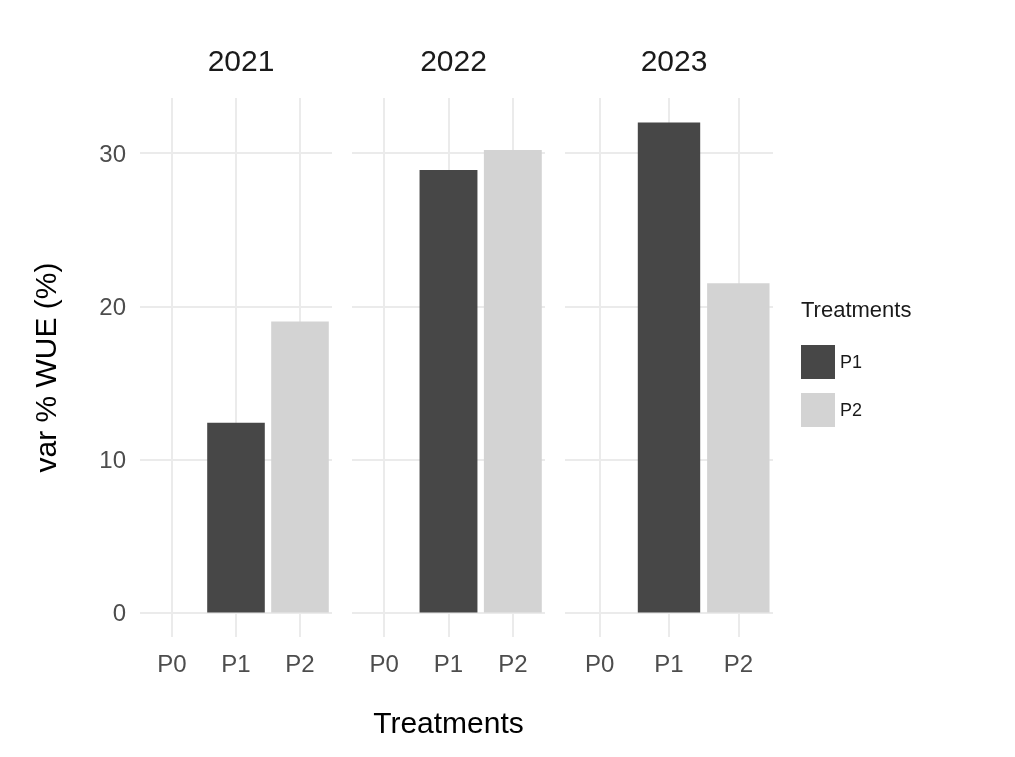 This screenshot has width=1015, height=757. I want to click on y-tick-label: 10, so click(112, 459).